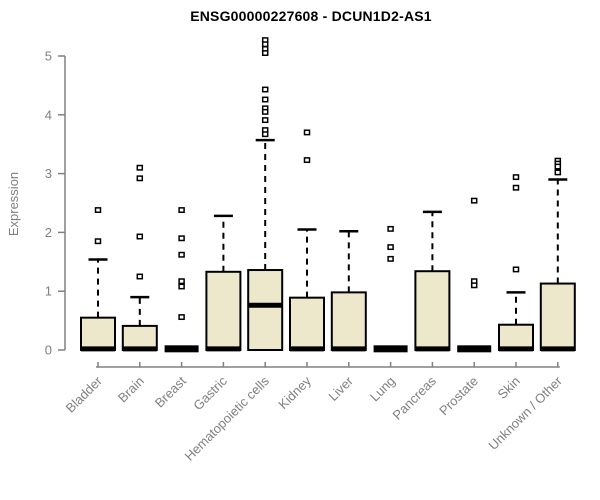 This screenshot has width=600, height=500. I want to click on chart-title: ENSG00000227608 - DCUN1D2-AS1, so click(311, 16).